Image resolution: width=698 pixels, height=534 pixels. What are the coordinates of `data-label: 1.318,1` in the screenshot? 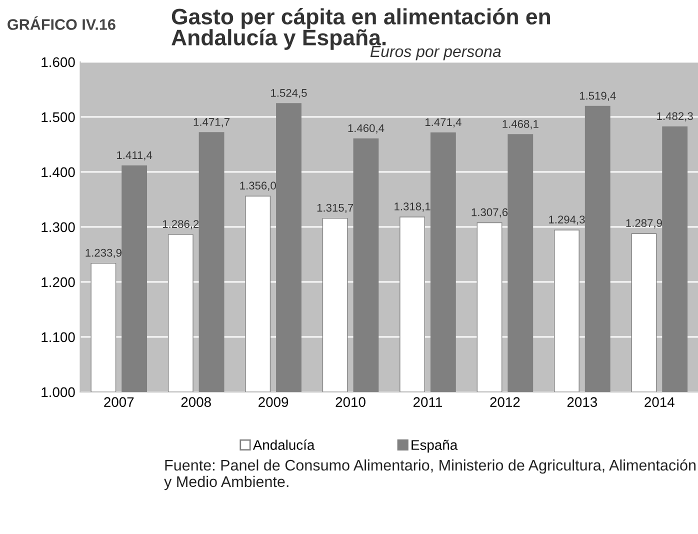 It's located at (412, 207).